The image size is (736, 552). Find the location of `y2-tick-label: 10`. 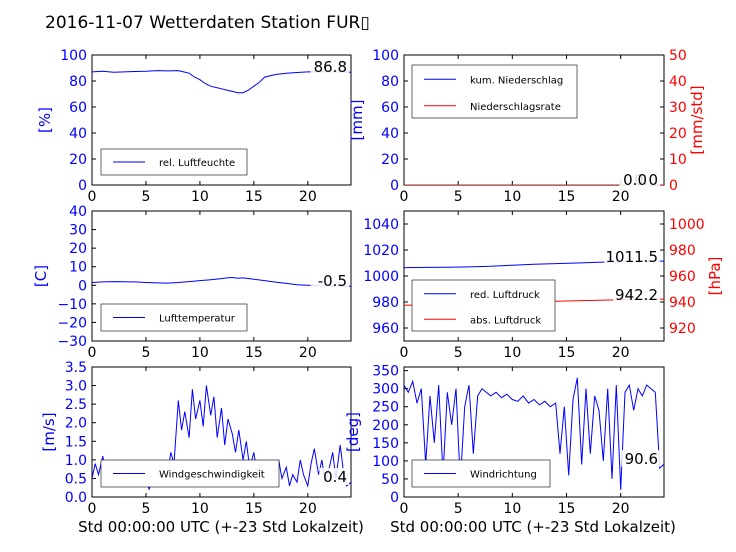

y2-tick-label: 10 is located at coordinates (678, 160).